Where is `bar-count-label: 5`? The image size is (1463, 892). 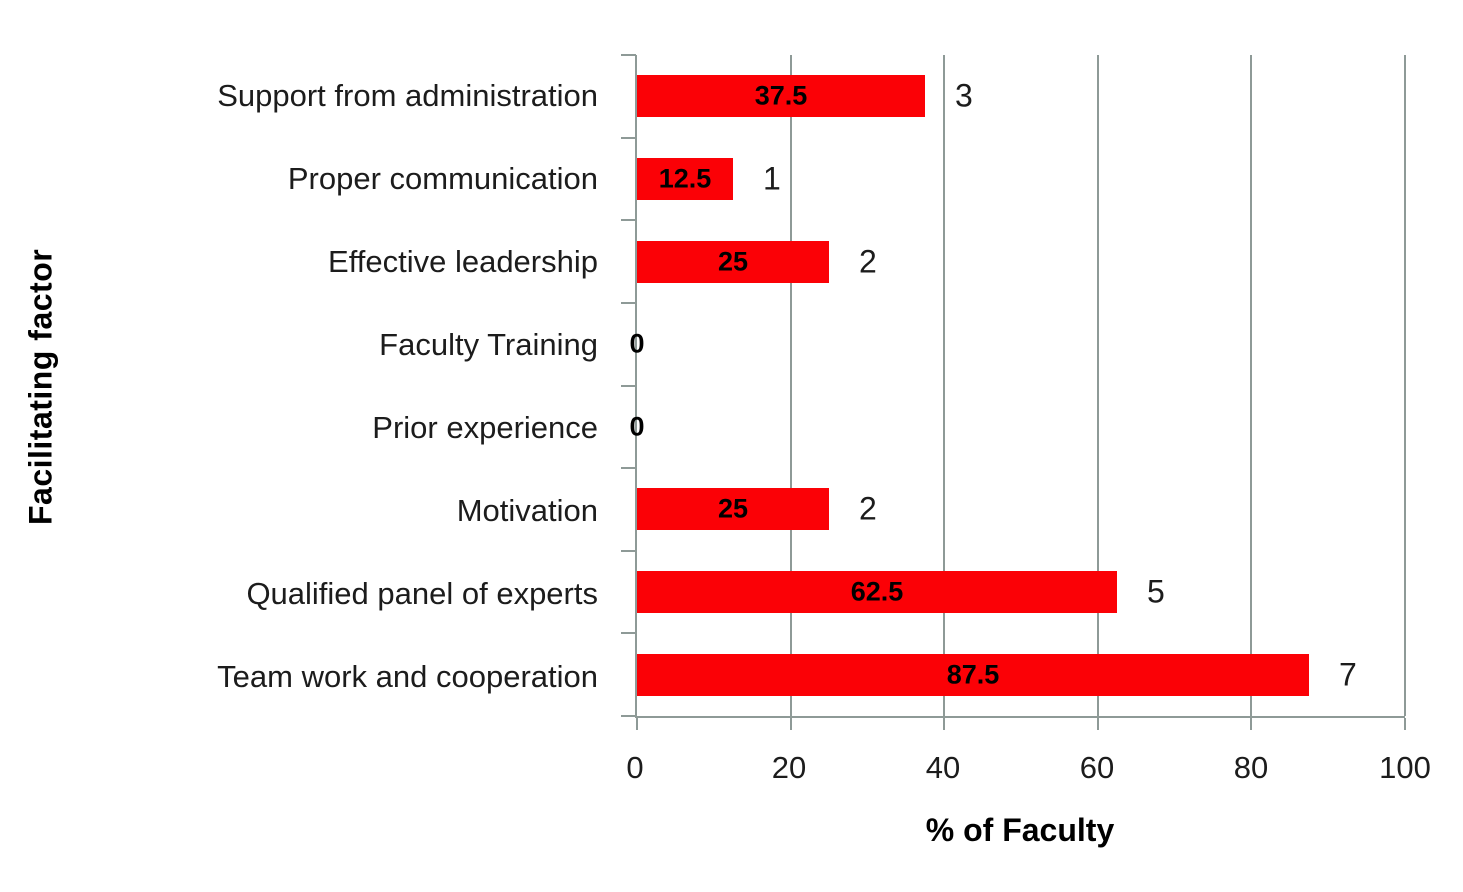
bar-count-label: 5 is located at coordinates (1156, 591).